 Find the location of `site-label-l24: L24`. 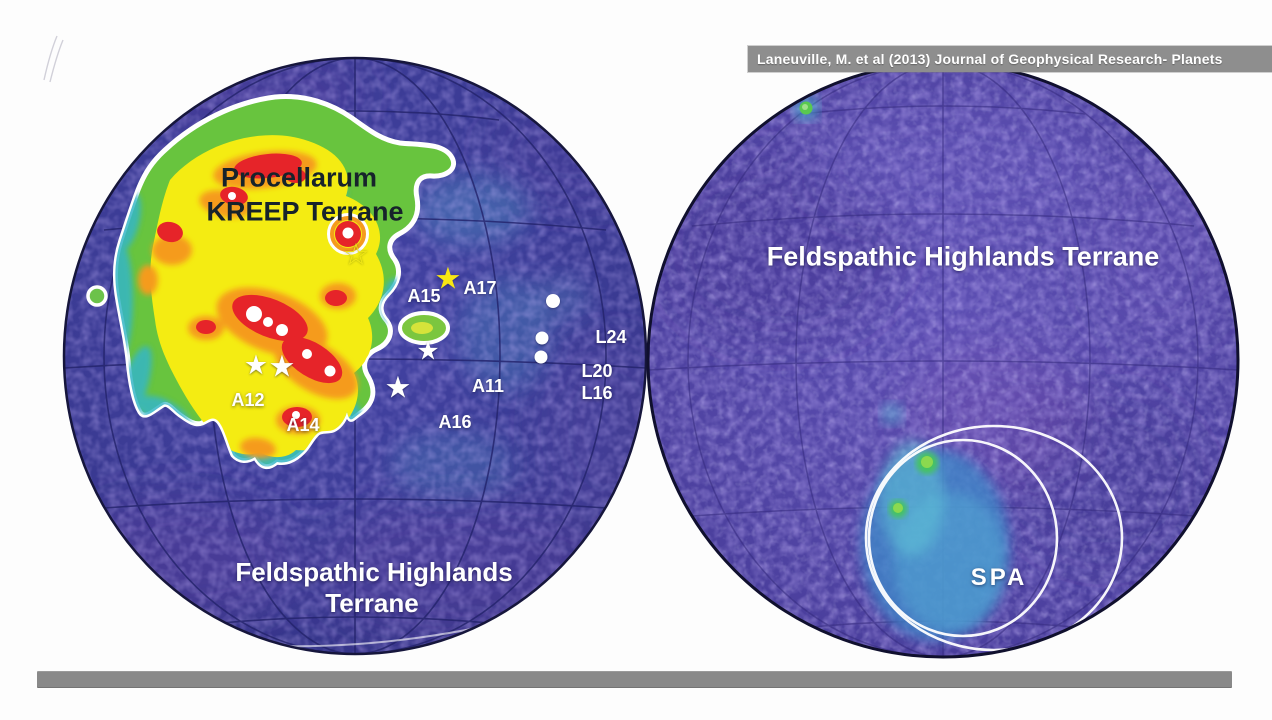

site-label-l24: L24 is located at coordinates (611, 337).